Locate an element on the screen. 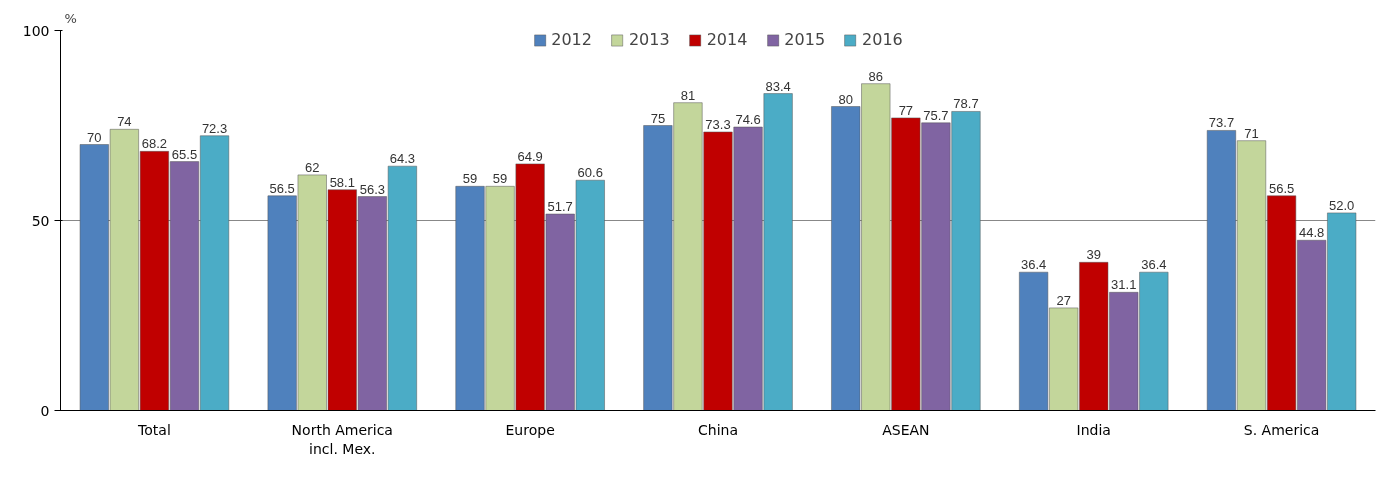 The height and width of the screenshot is (486, 1389). data-label: 70 is located at coordinates (94, 137).